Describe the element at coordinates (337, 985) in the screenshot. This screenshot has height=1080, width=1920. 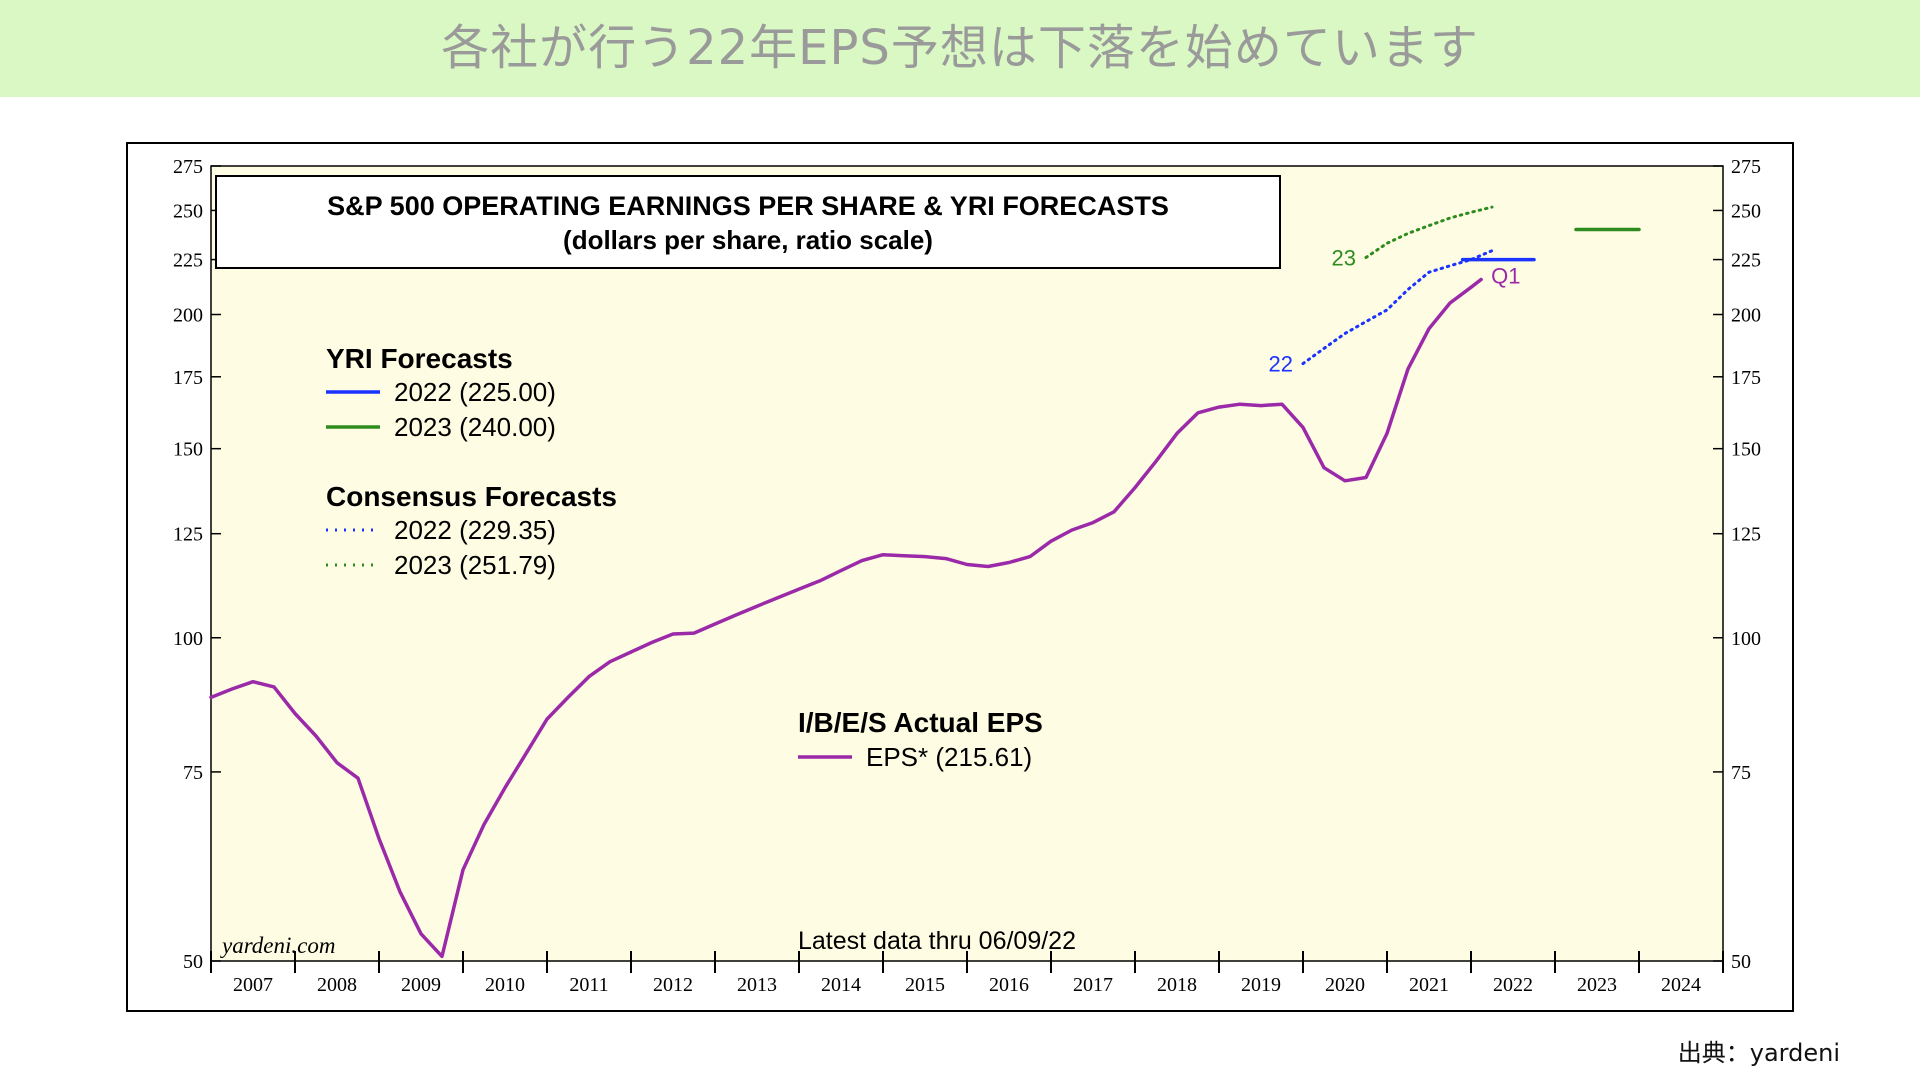
I see `x-tick-label-2008: 2008` at that location.